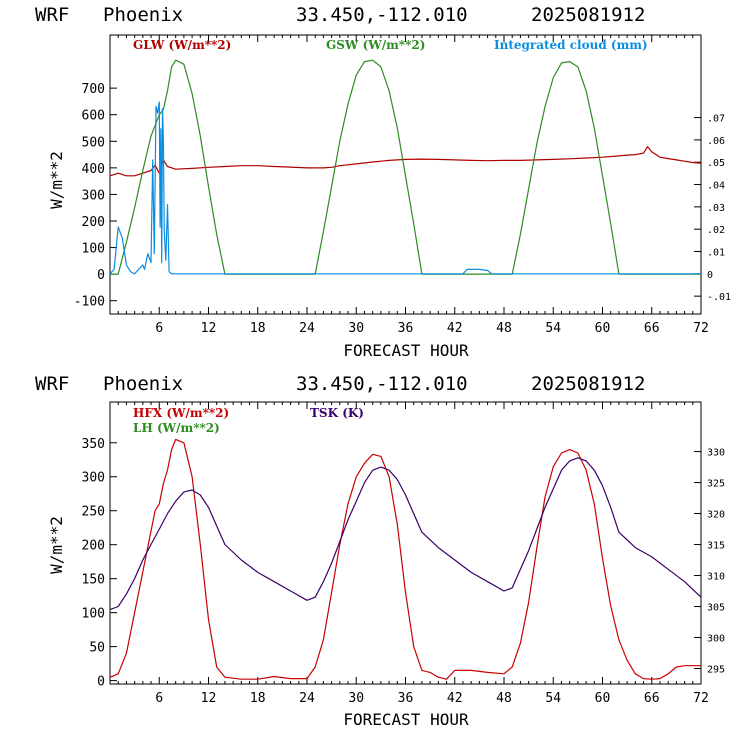  What do you see at coordinates (719, 297) in the screenshot?
I see `top-y2-tick-label: -.01` at bounding box center [719, 297].